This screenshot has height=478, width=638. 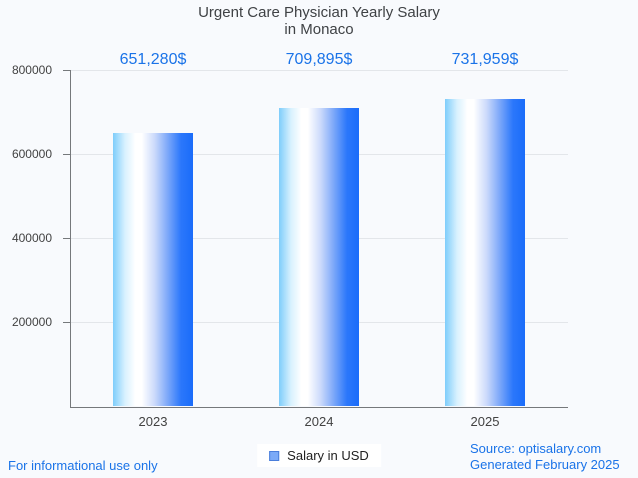 I want to click on bar-2024, so click(x=319, y=257).